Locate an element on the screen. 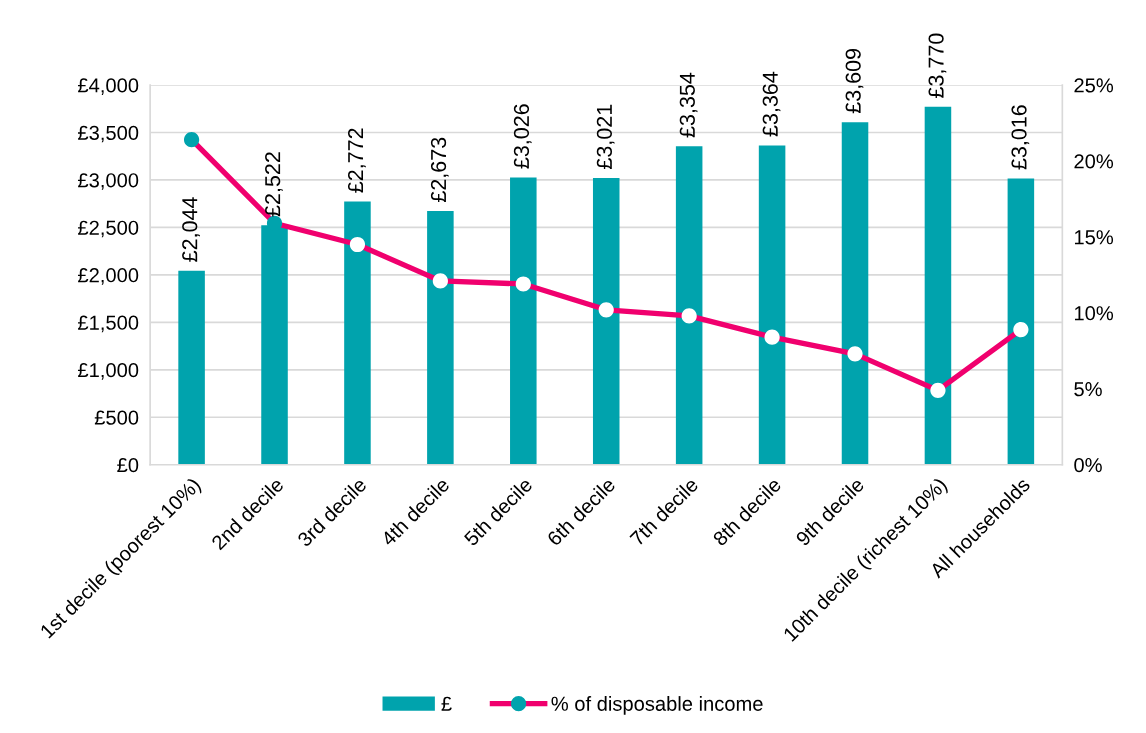 Image resolution: width=1146 pixels, height=733 pixels. y-tick-label: £1,500 is located at coordinates (108, 324).